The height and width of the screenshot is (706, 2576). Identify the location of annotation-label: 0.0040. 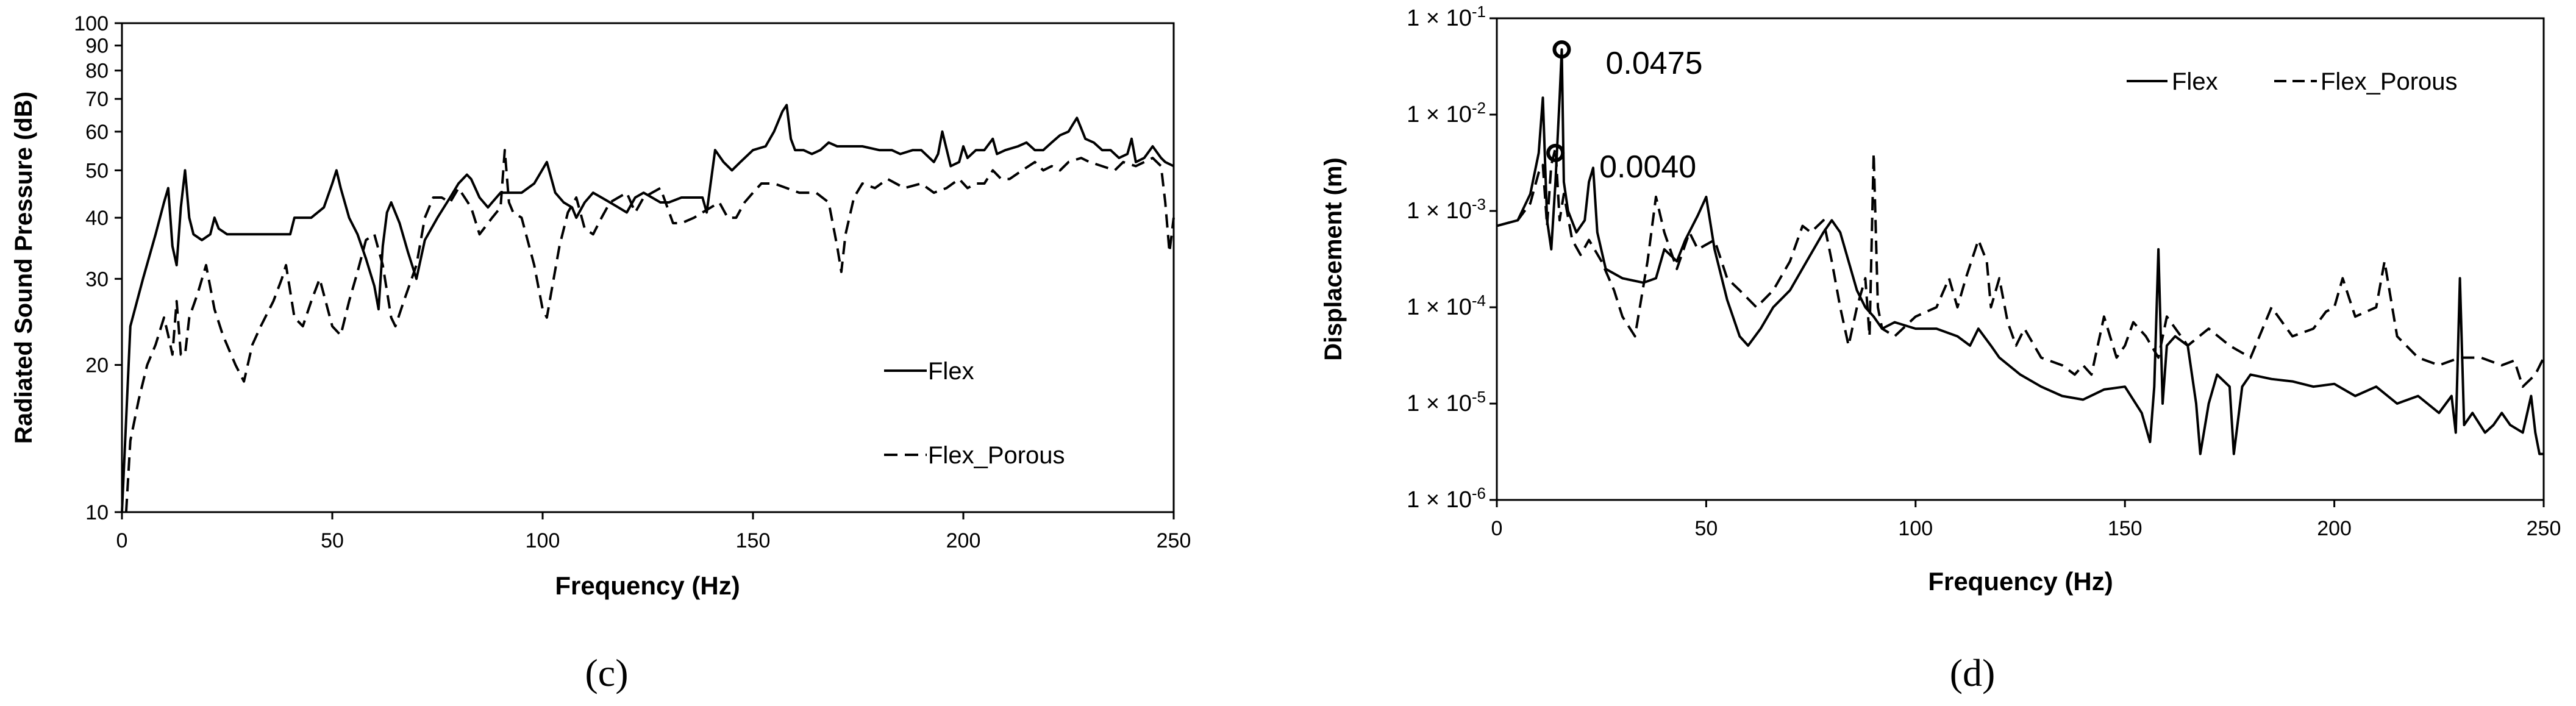
(1648, 167).